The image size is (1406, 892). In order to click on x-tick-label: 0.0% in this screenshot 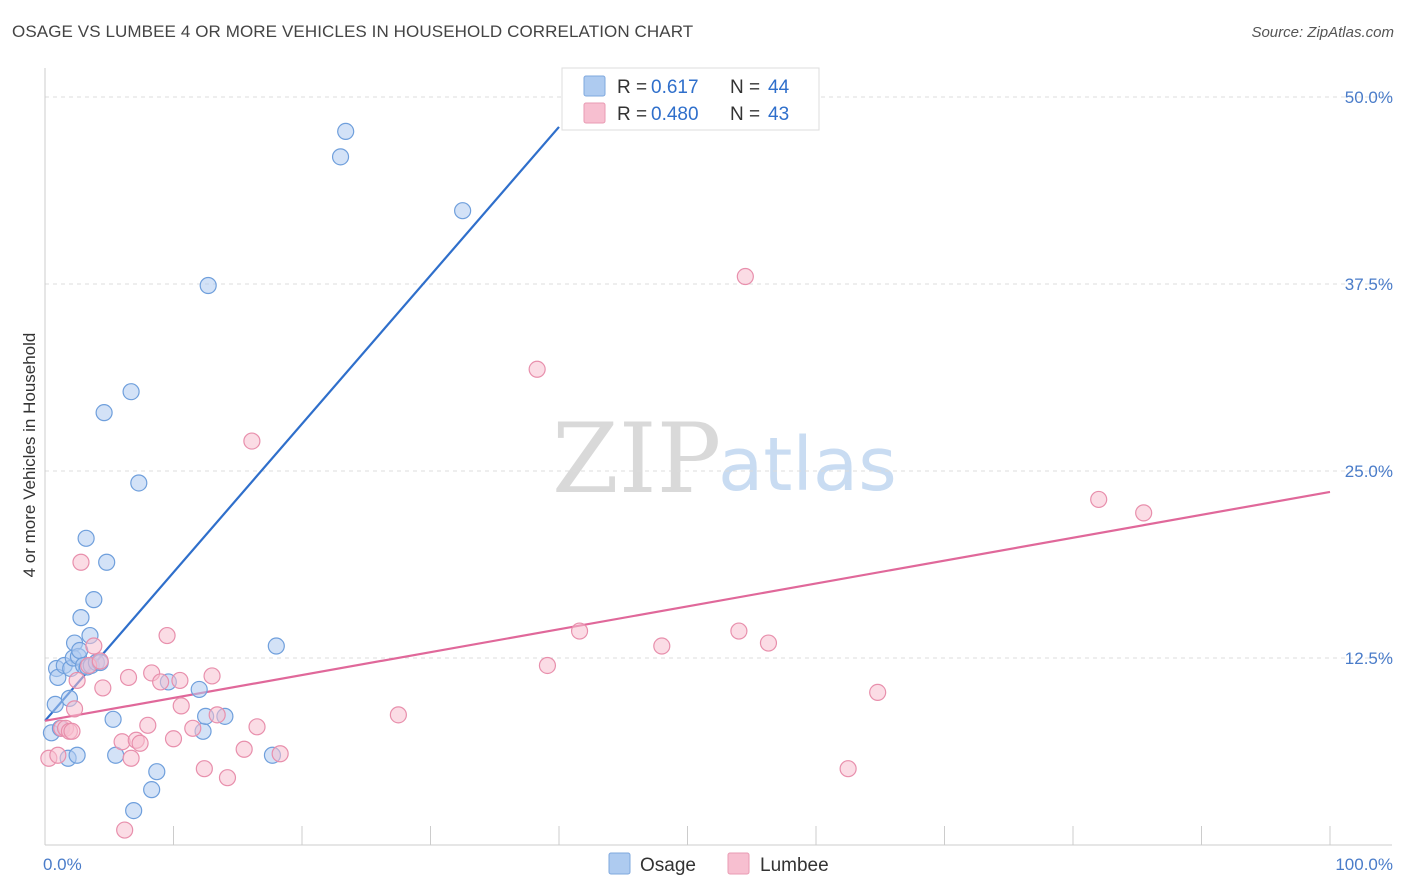, I will do `click(62, 864)`.